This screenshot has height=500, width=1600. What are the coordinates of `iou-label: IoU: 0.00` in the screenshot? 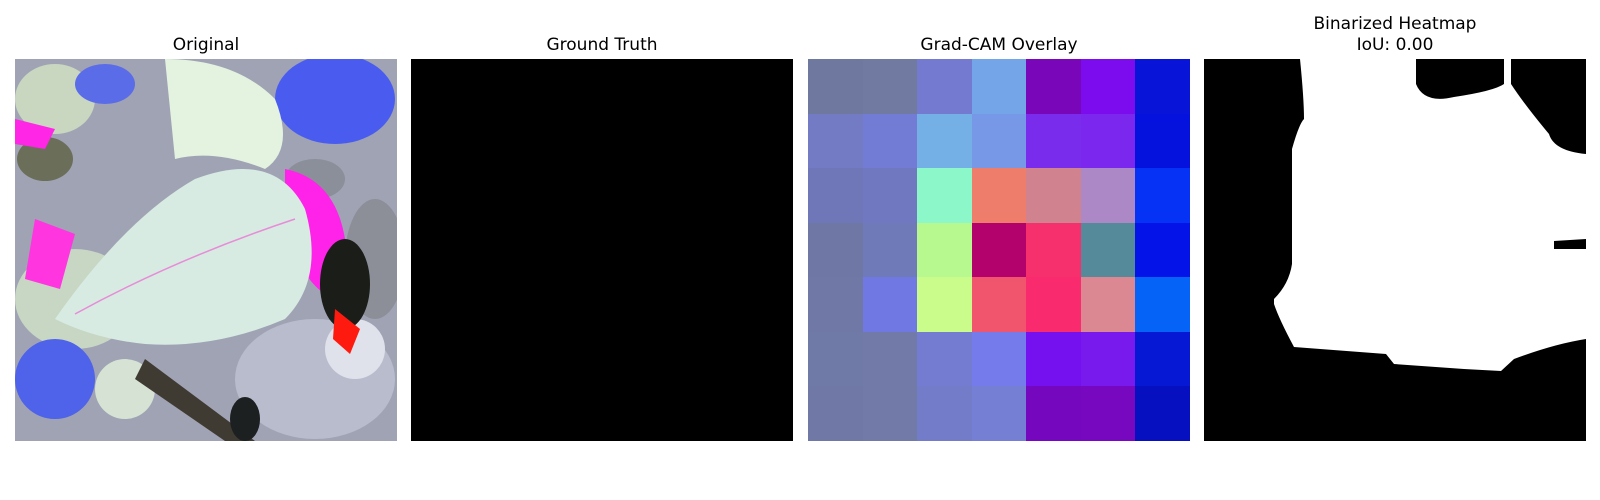 It's located at (1395, 45).